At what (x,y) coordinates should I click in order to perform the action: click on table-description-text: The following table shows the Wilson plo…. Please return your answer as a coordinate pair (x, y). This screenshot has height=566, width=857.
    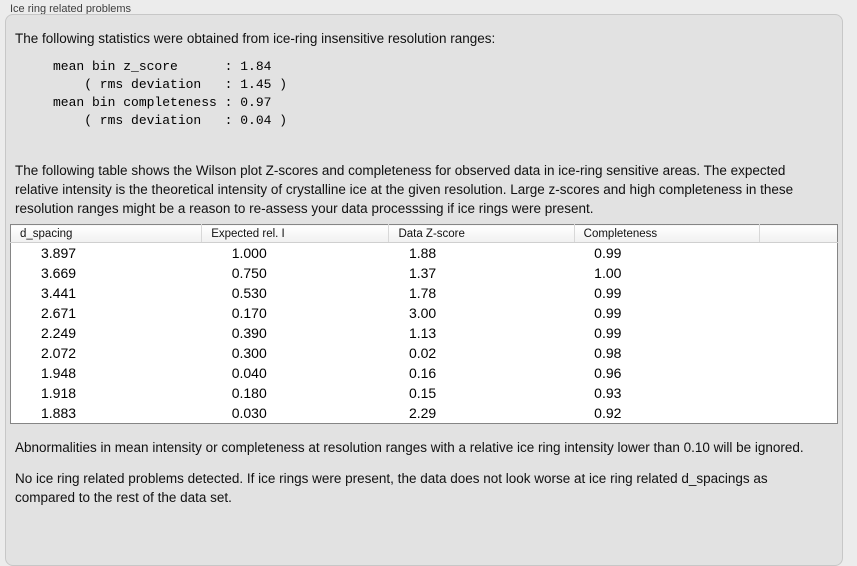
    Looking at the image, I should click on (406, 189).